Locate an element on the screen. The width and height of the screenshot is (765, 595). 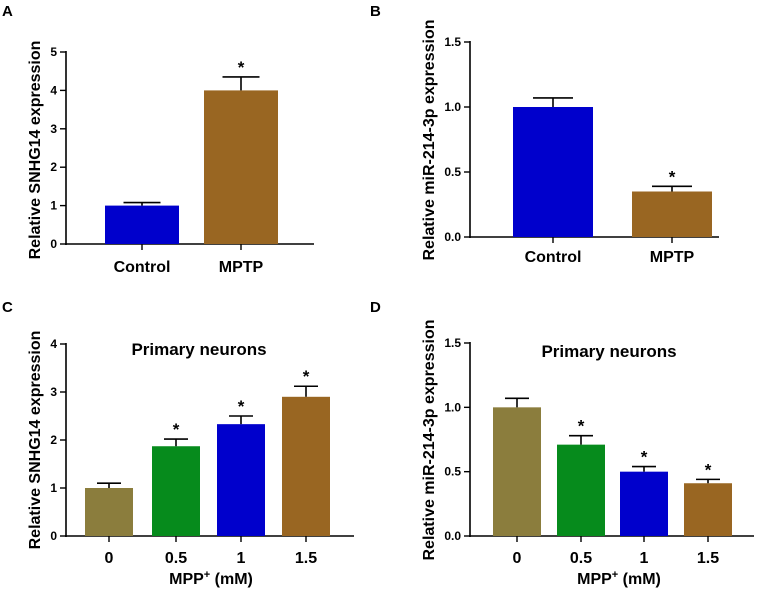
x-axis-label-d: MPP+ (mM) is located at coordinates (619, 578).